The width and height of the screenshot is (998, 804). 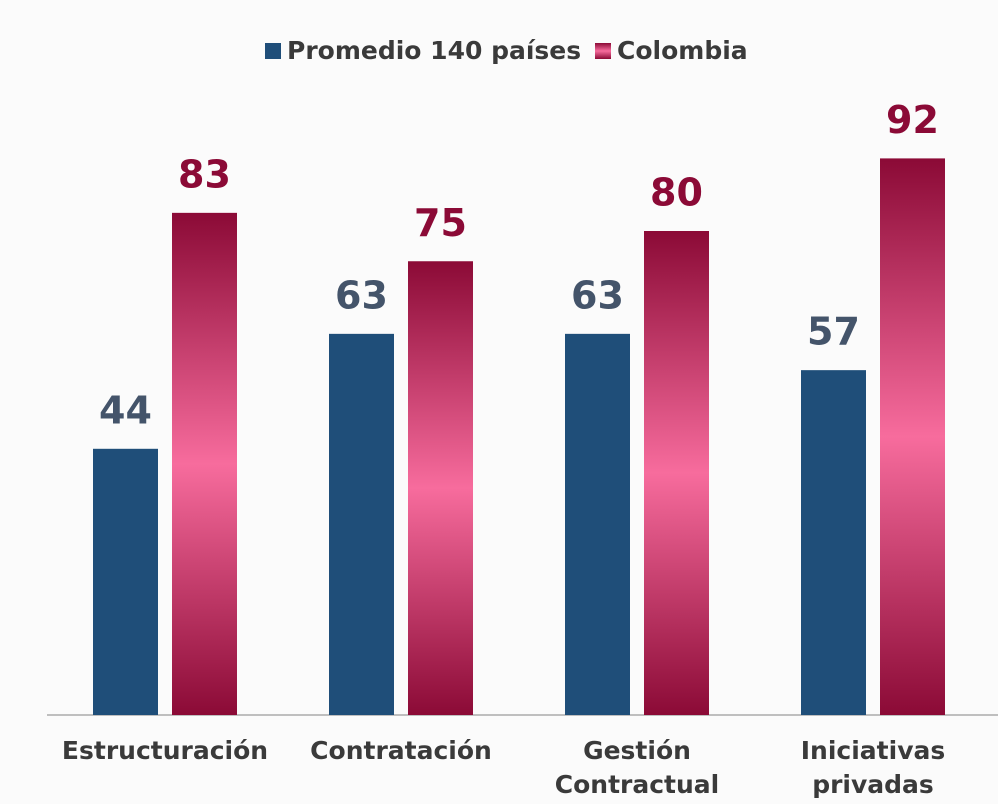 I want to click on x-tick-label: Iniciativas privadas, so click(x=873, y=767).